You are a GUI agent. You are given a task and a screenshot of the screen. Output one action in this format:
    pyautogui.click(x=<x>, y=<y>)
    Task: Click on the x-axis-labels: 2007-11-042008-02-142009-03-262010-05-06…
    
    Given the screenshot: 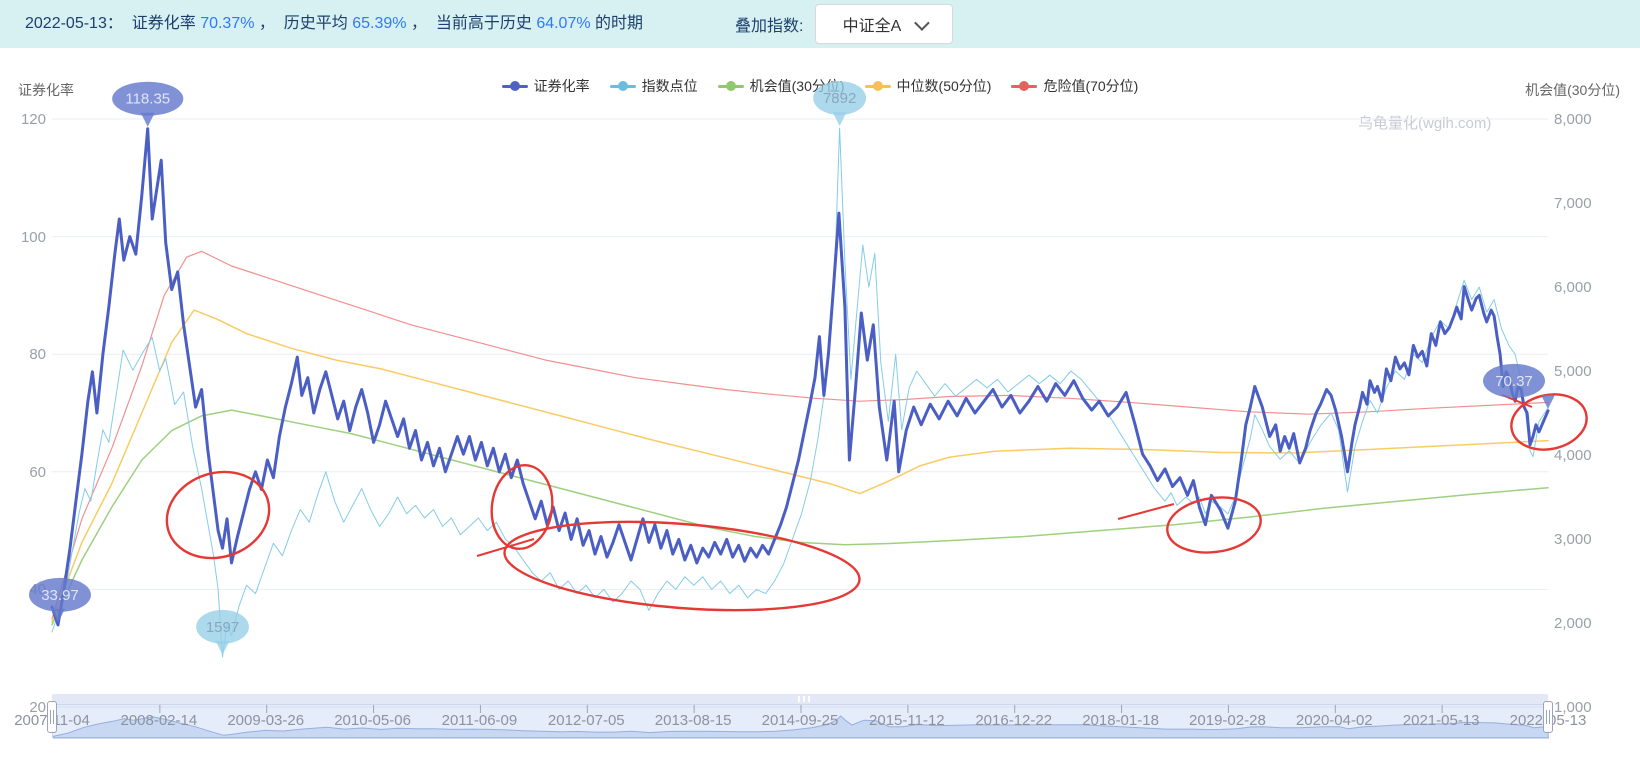 What is the action you would take?
    pyautogui.click(x=800, y=722)
    